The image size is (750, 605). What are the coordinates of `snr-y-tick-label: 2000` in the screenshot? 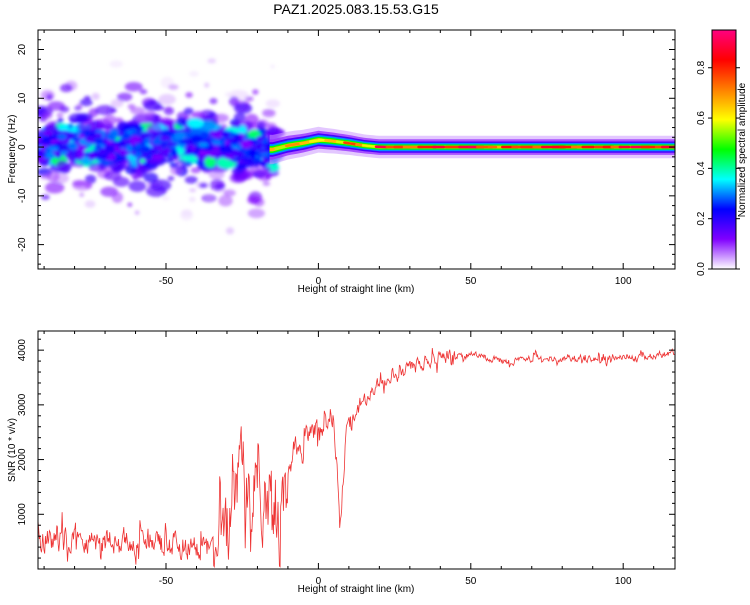 It's located at (22, 459).